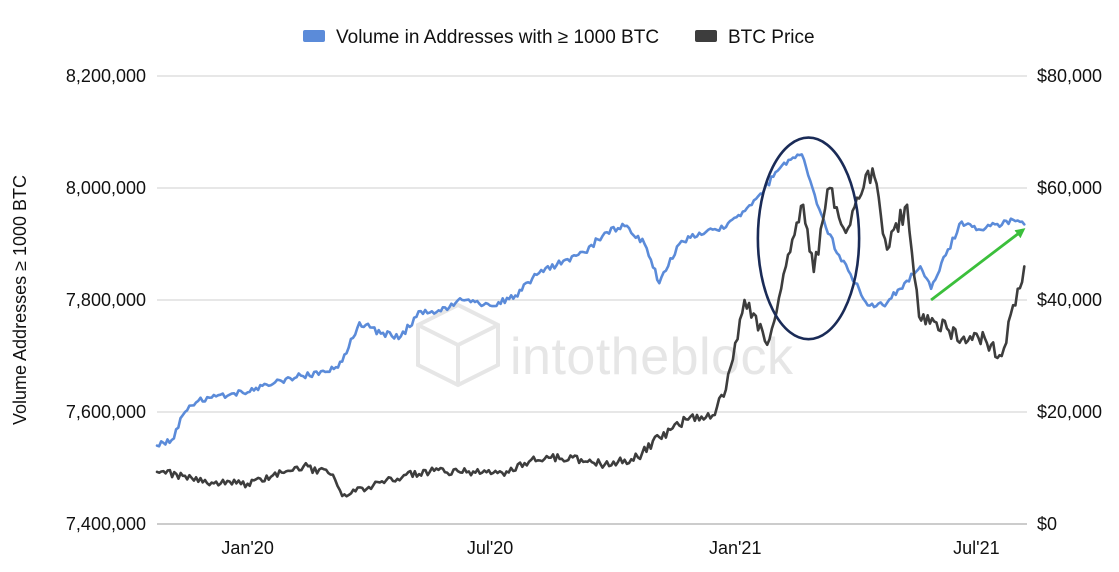 This screenshot has height=572, width=1119. Describe the element at coordinates (1069, 300) in the screenshot. I see `y-right-tick-label: $40,000` at that location.